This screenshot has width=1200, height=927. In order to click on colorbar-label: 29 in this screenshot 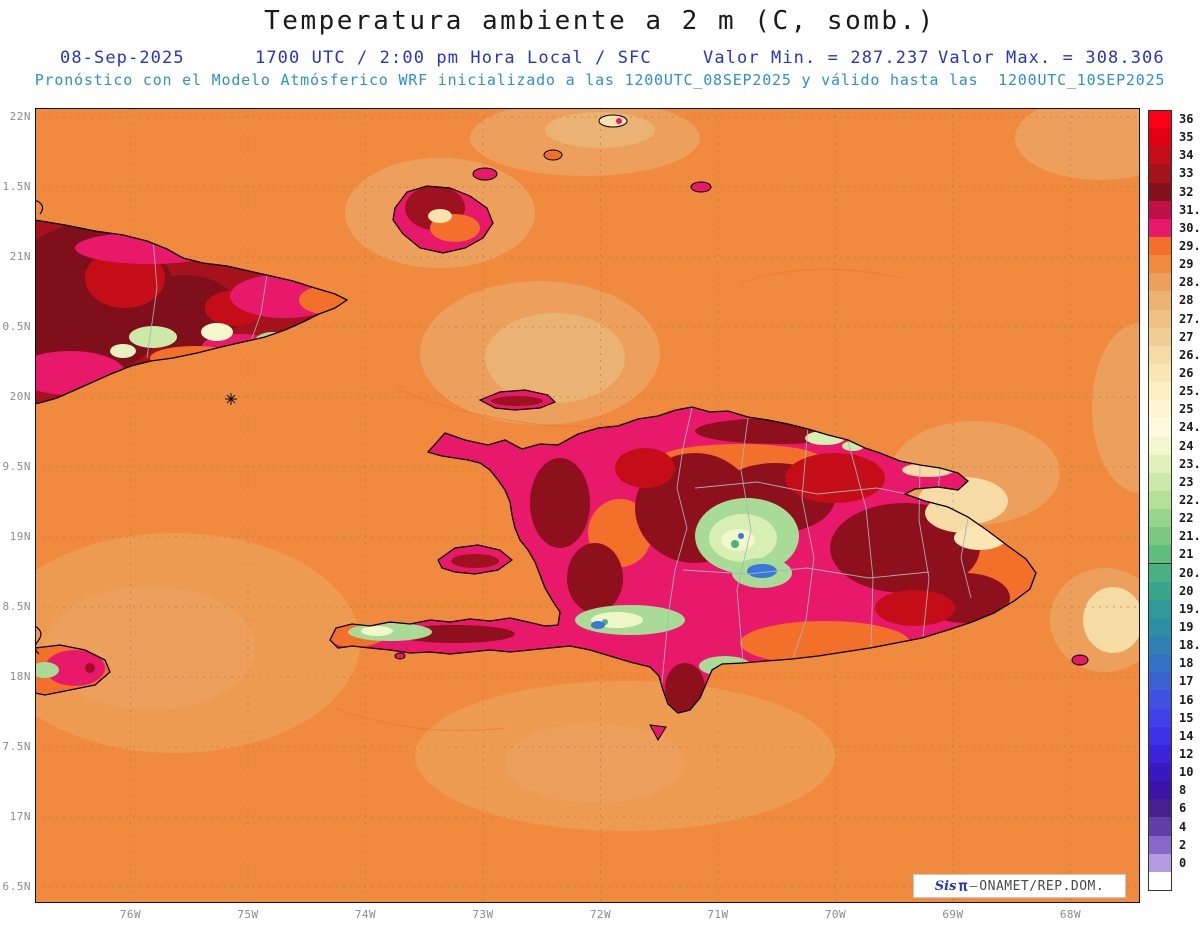, I will do `click(1186, 264)`.